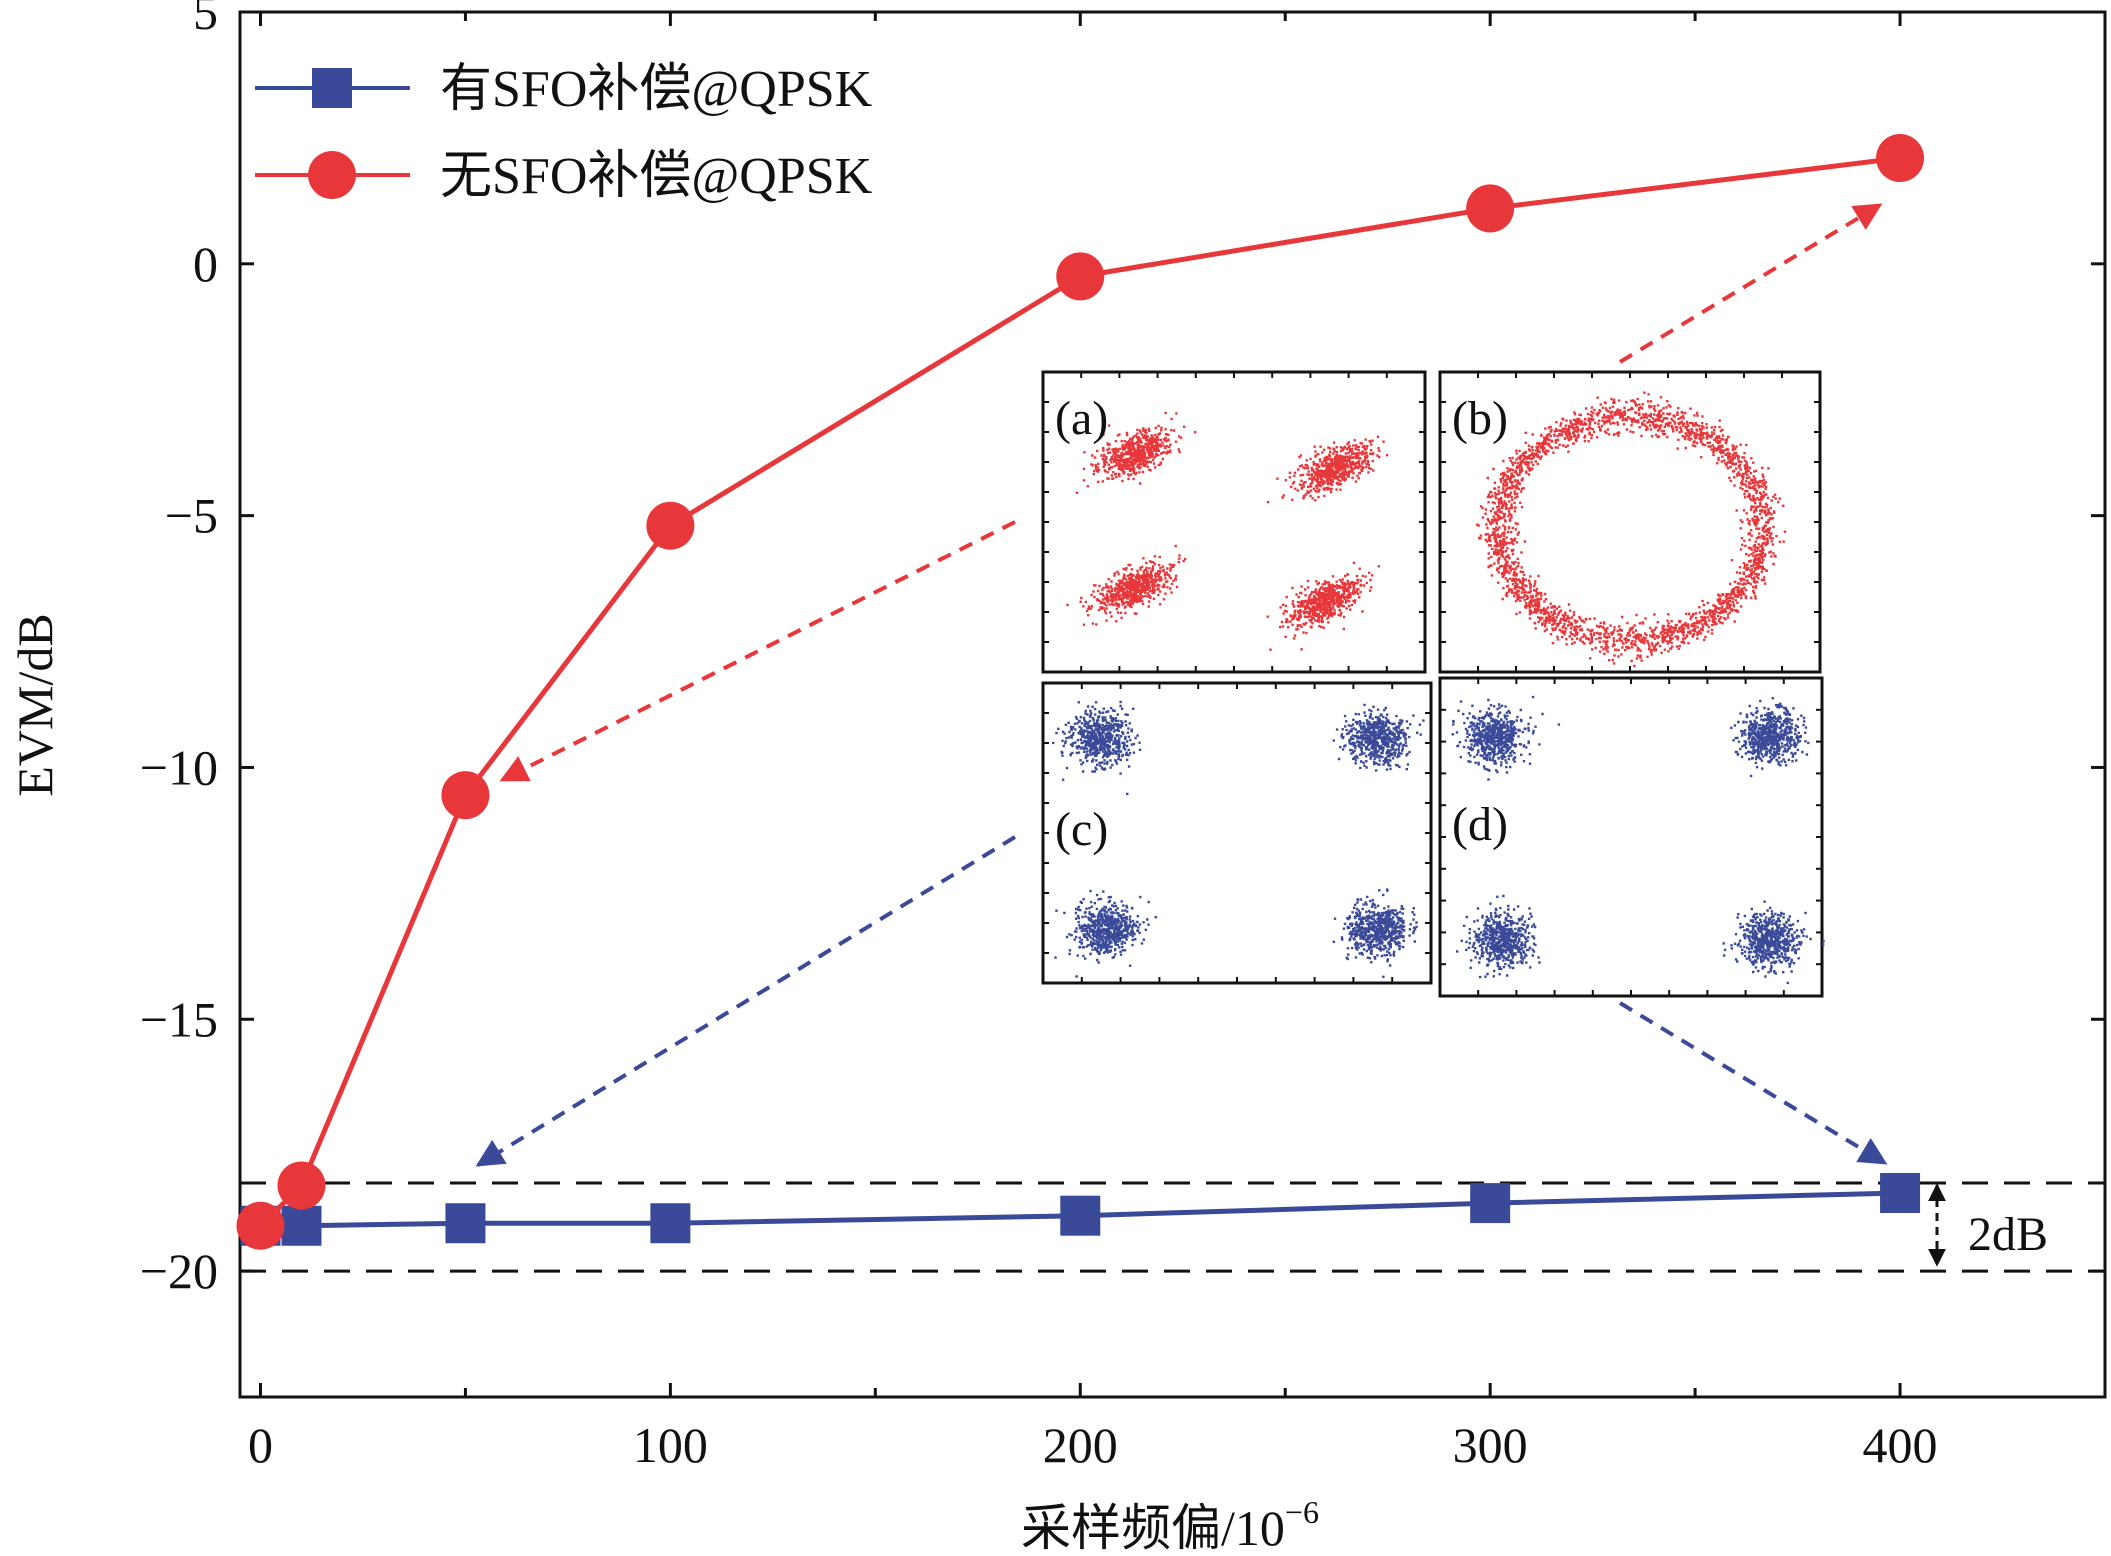 Image resolution: width=2111 pixels, height=1556 pixels. I want to click on legend-marker-uncompensated, so click(332, 175).